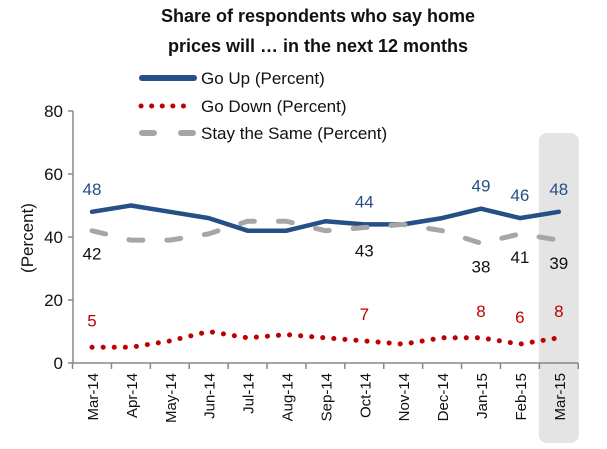  I want to click on data-label: 49, so click(481, 186).